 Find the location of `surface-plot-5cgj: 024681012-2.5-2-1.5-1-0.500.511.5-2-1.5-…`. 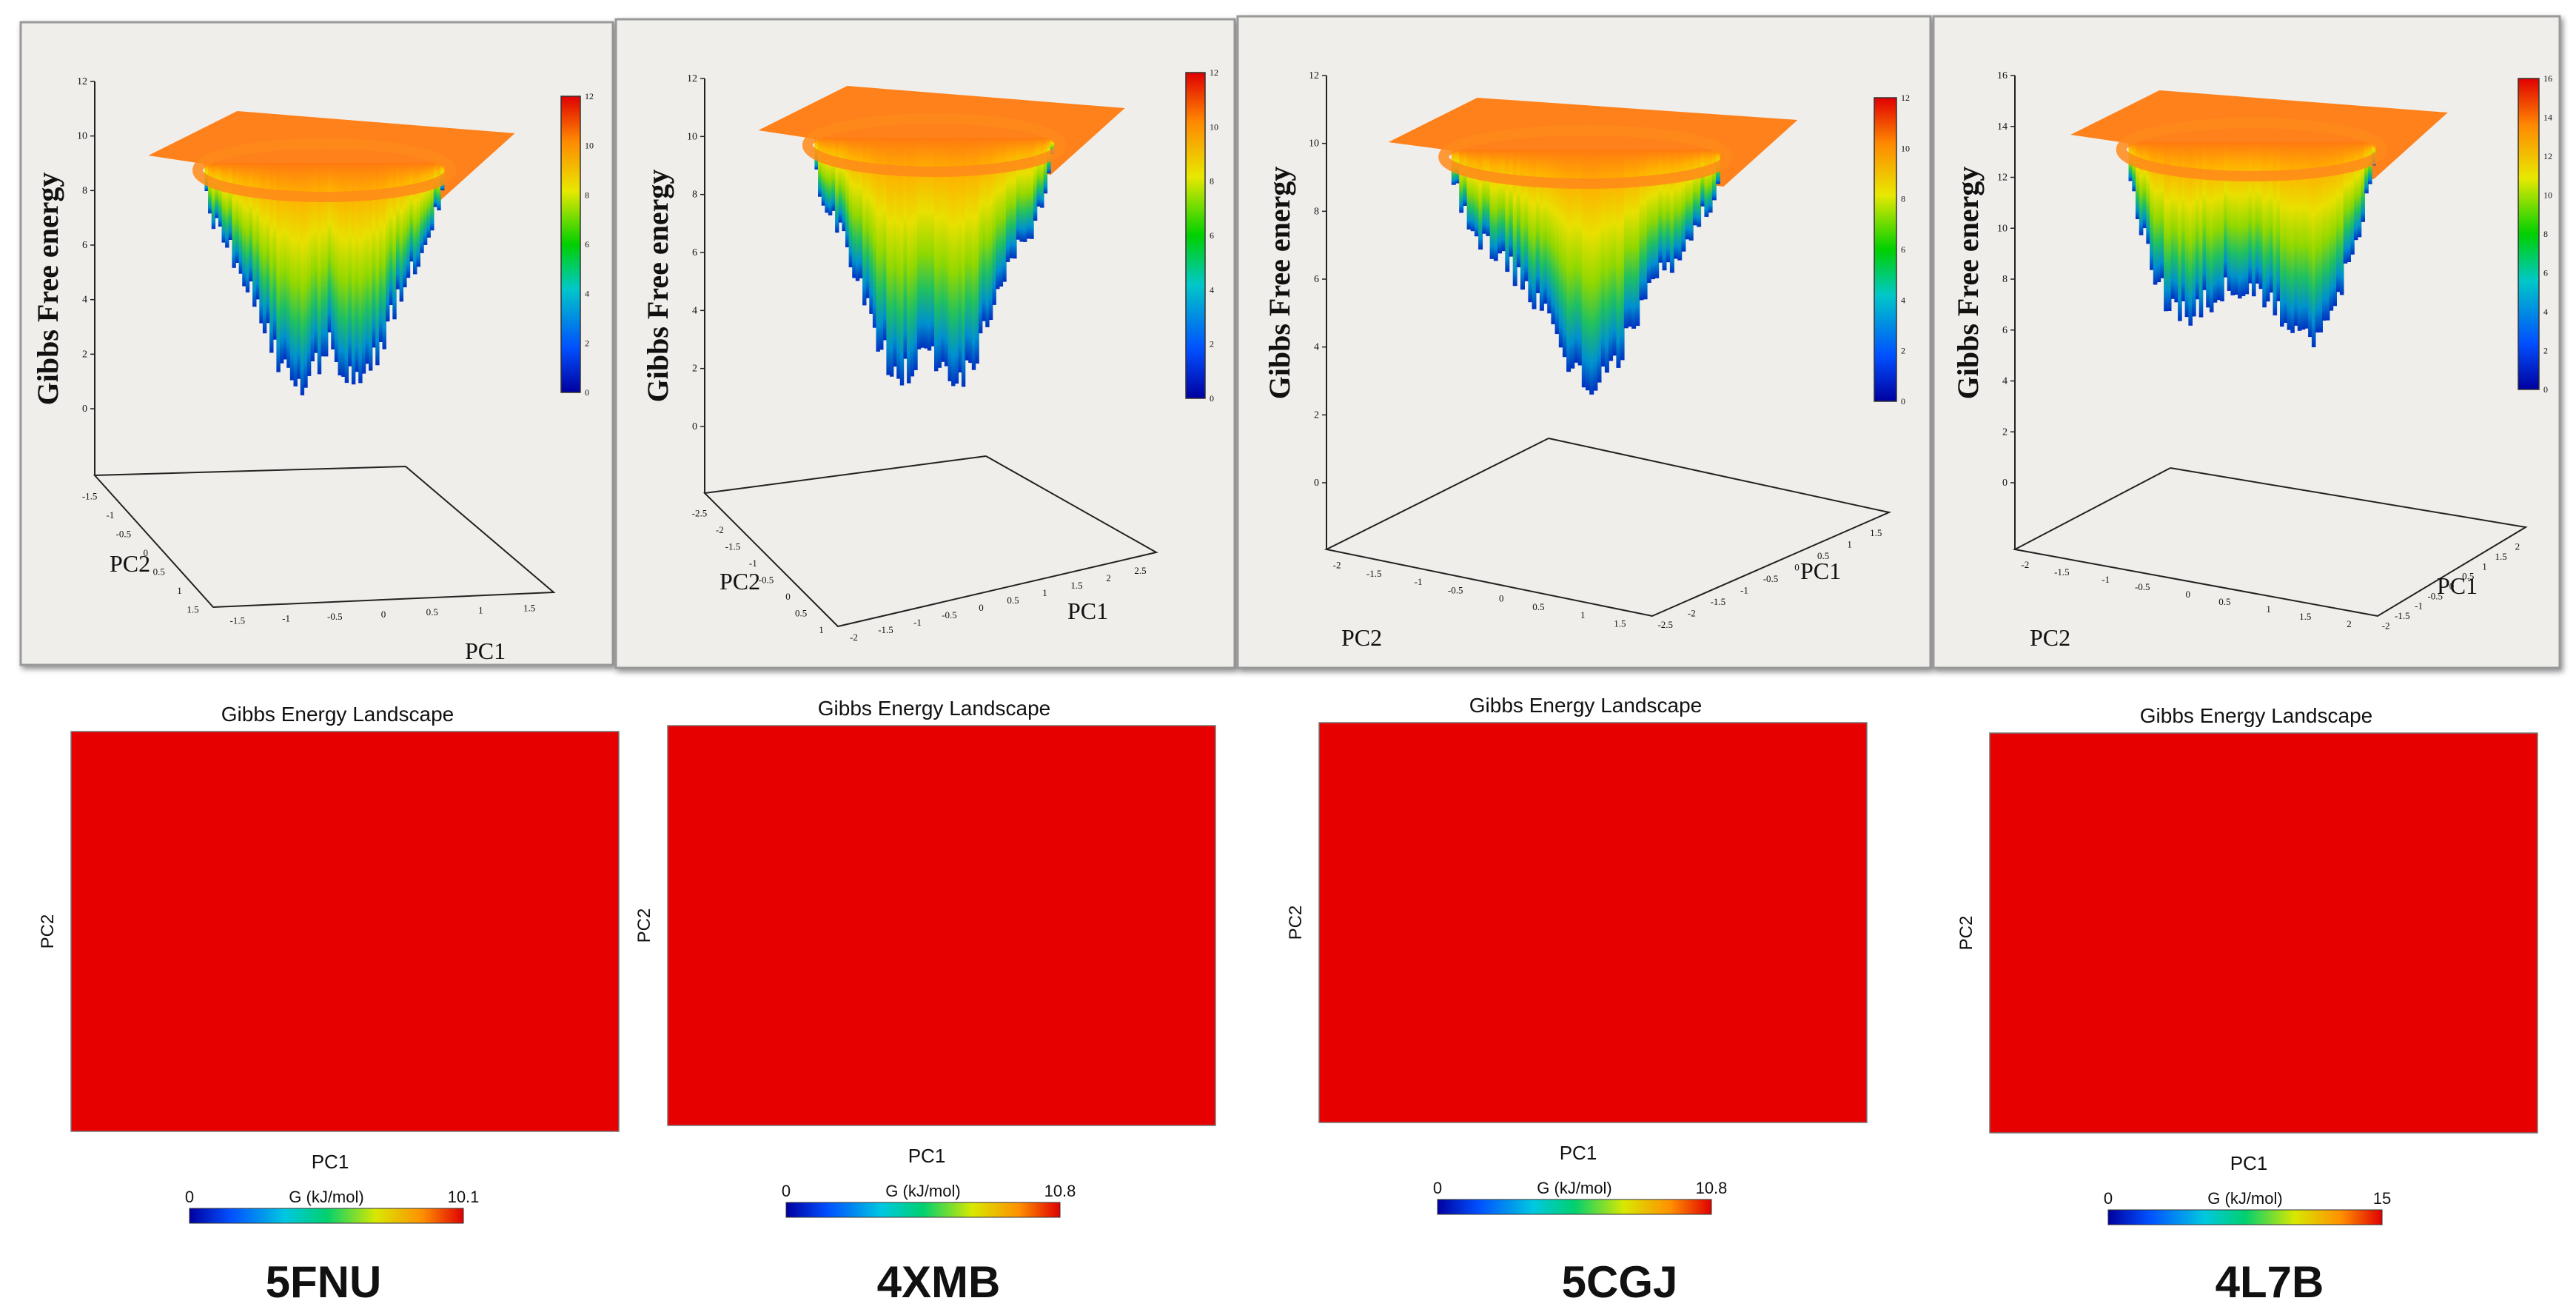

surface-plot-5cgj: 024681012-2.5-2-1.5-1-0.500.511.5-2-1.5-… is located at coordinates (1586, 360).